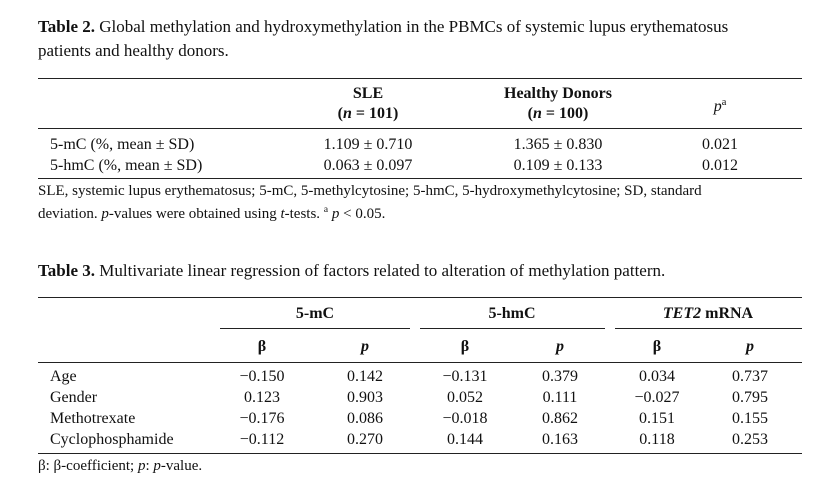 The height and width of the screenshot is (491, 816). I want to click on cell: 0.086, so click(365, 419).